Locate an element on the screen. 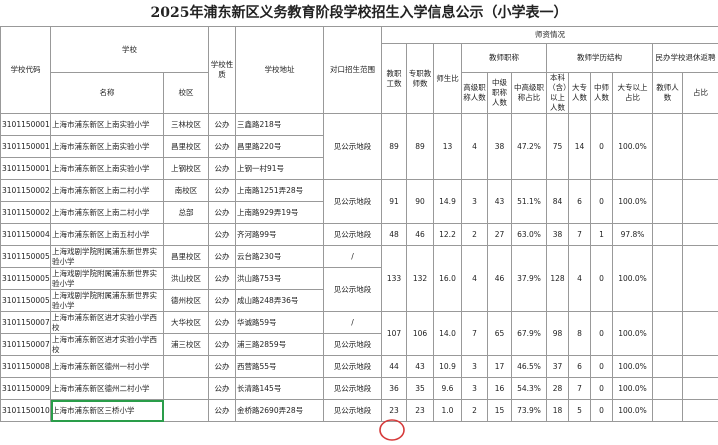 Image resolution: width=718 pixels, height=445 pixels. cell: 14.9 is located at coordinates (447, 201).